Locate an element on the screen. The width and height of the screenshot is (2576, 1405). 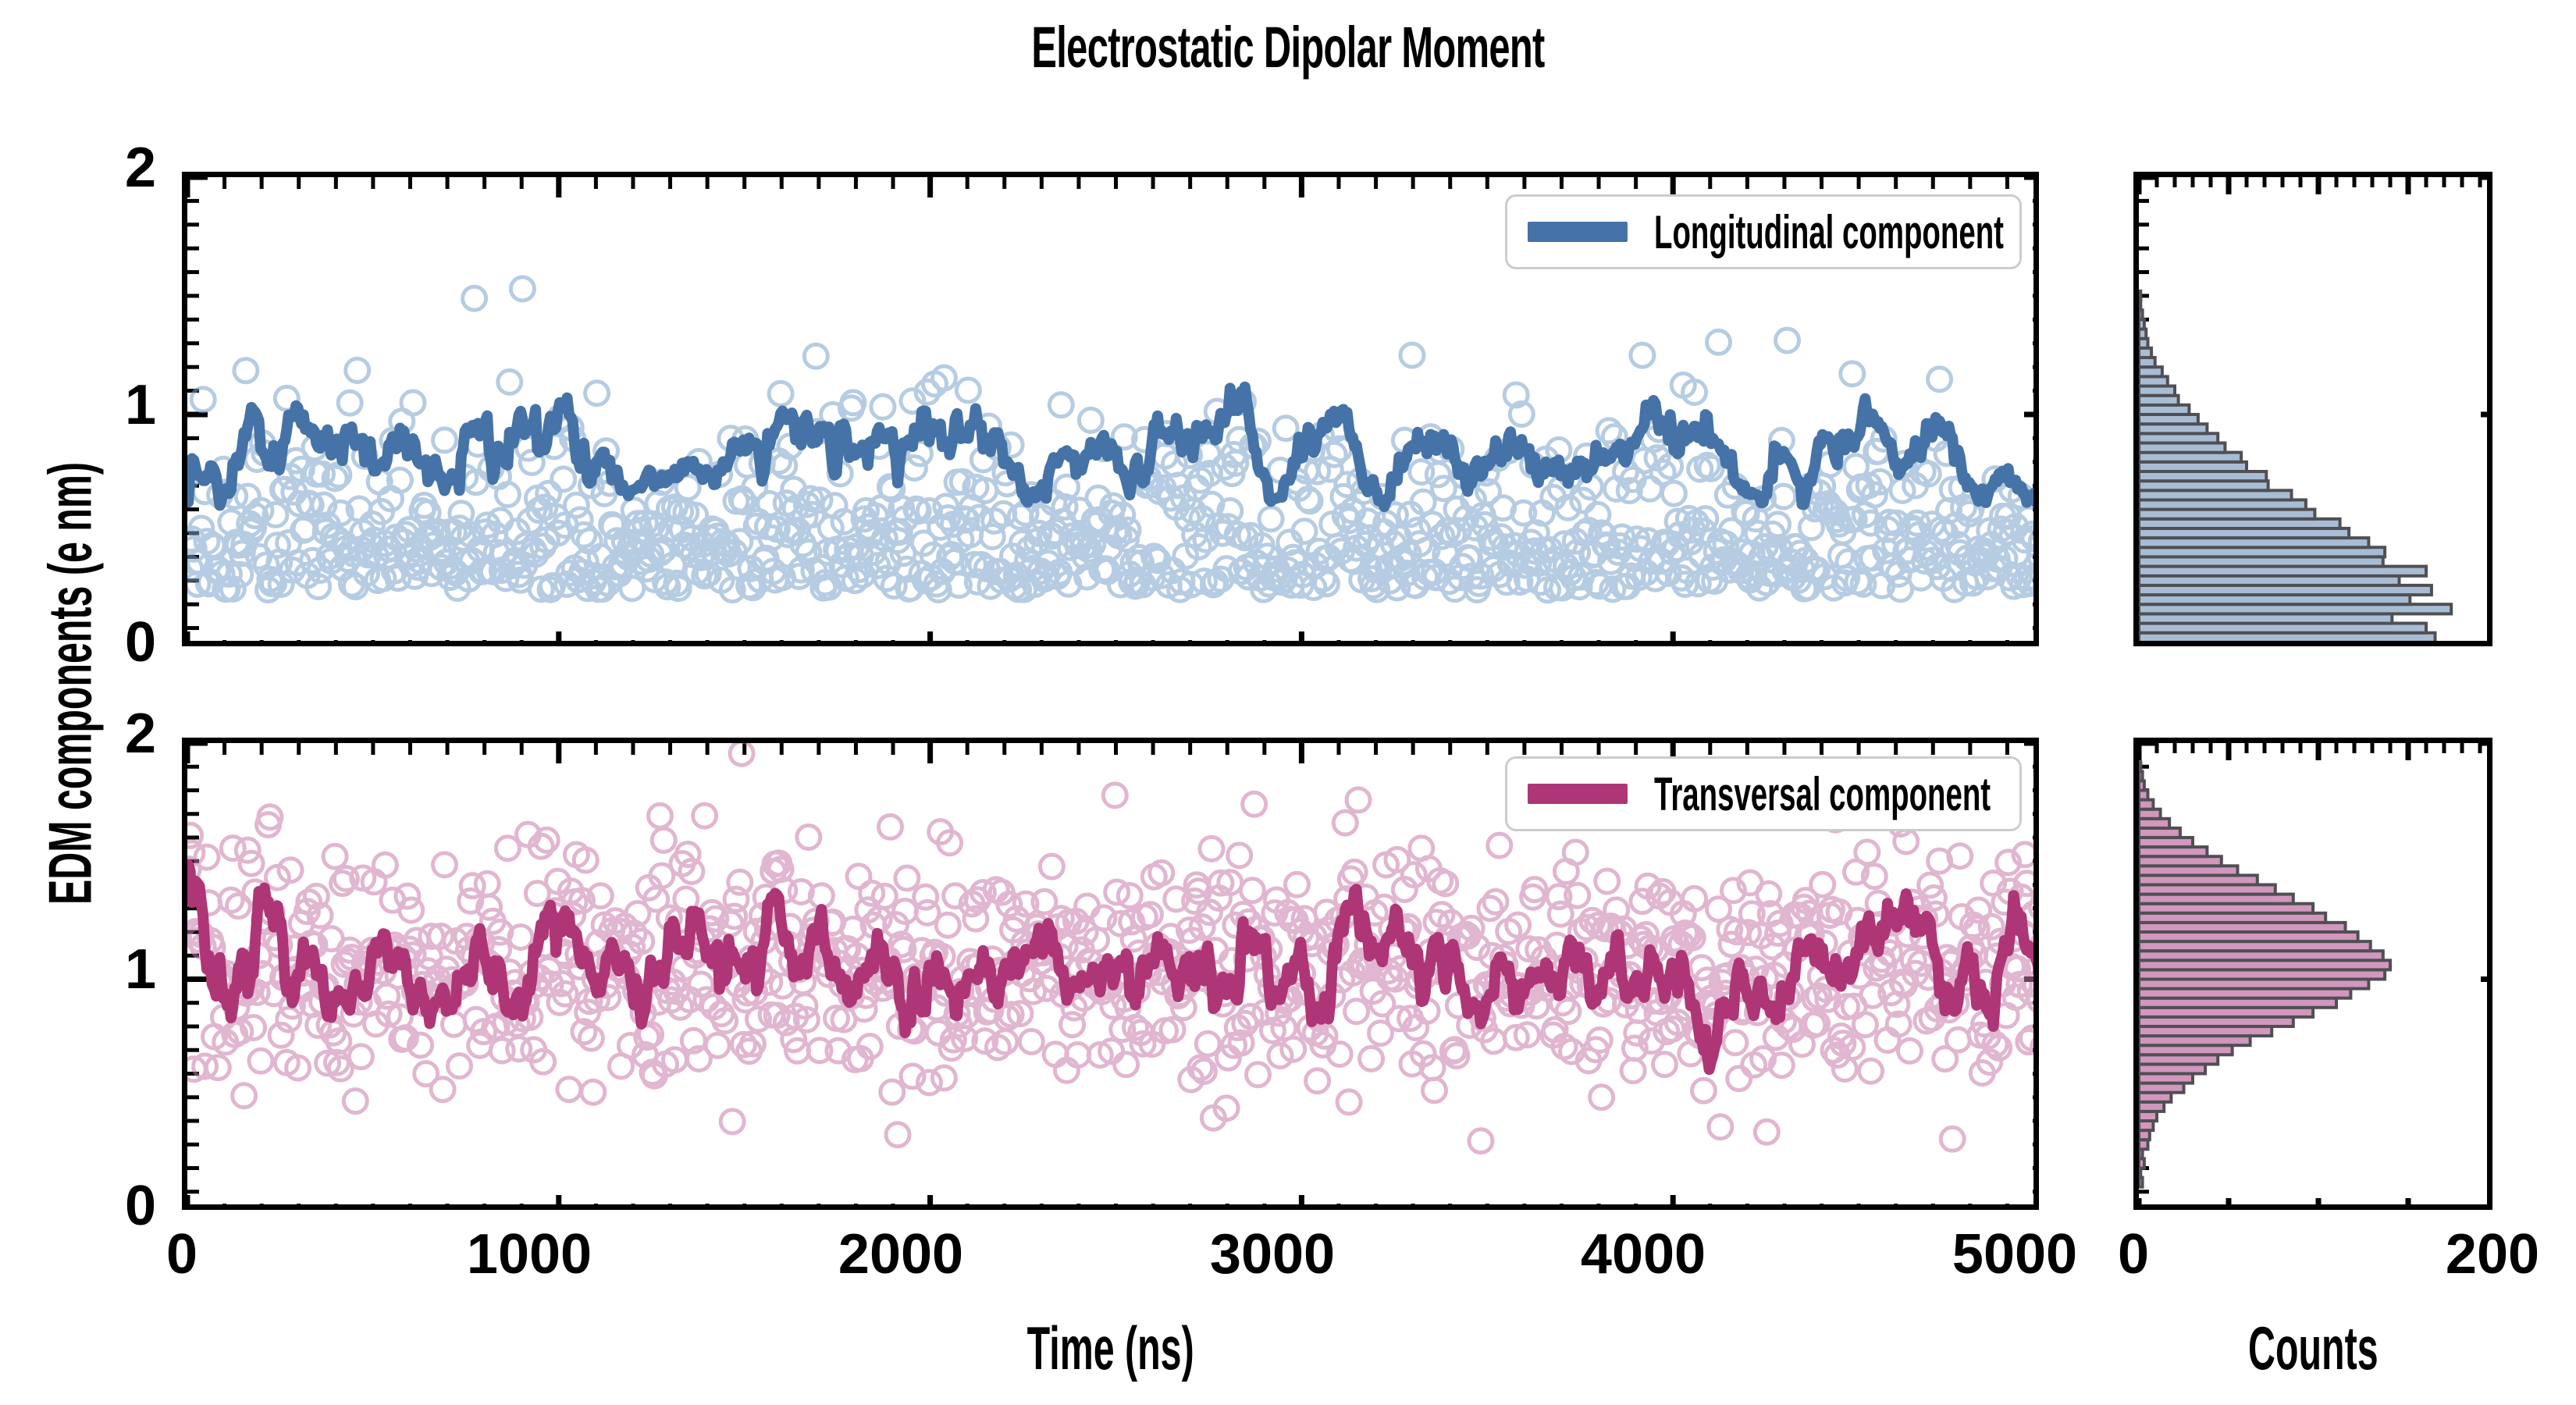
legend-label-transversal: Transversal component is located at coordinates (1822, 793).